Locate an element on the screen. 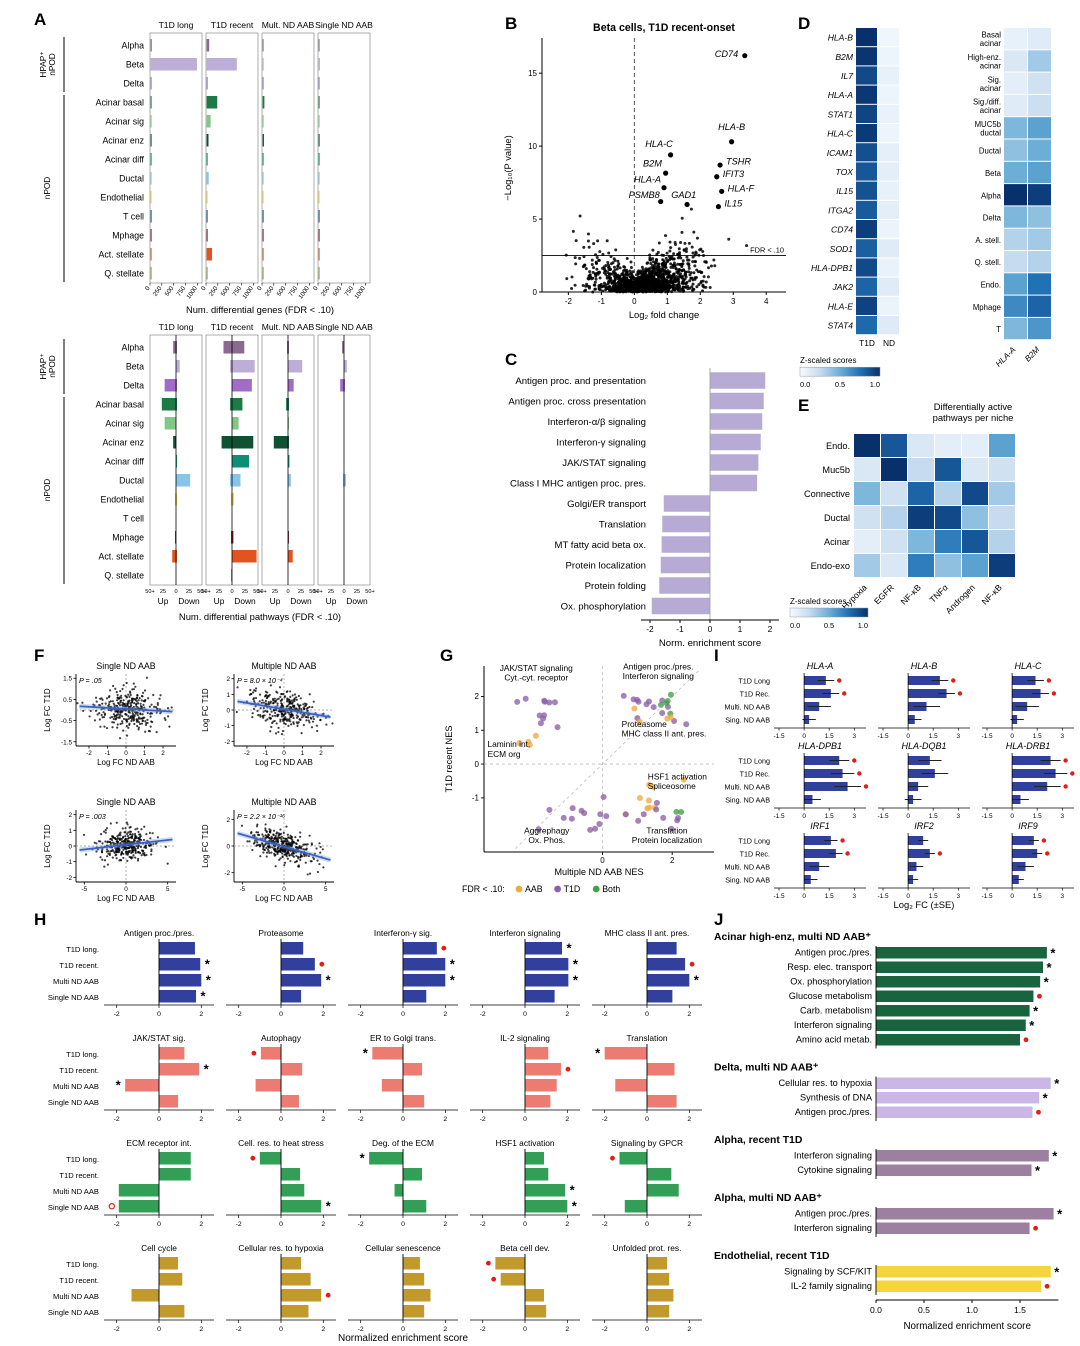  subplot-title: Beta cell dev. is located at coordinates (525, 1248).